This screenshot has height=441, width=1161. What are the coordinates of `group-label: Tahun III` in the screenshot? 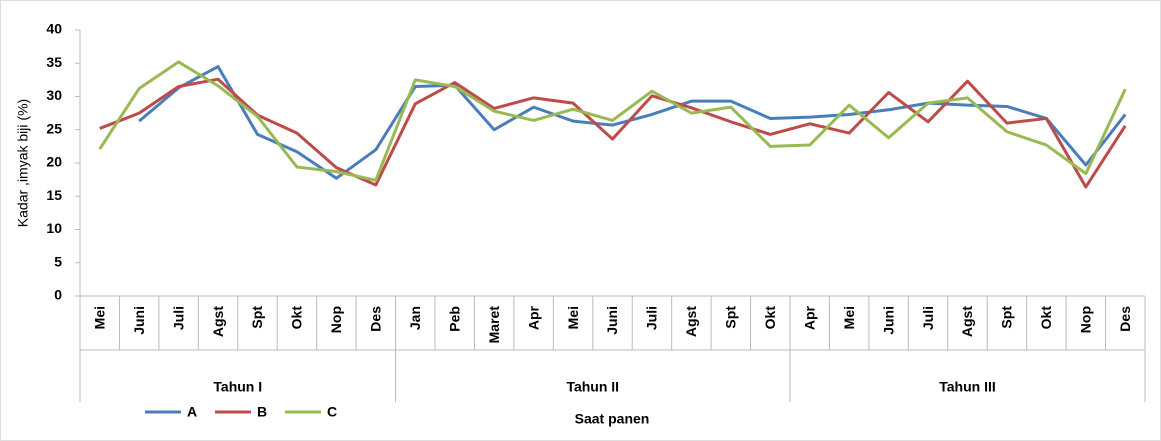 It's located at (967, 387).